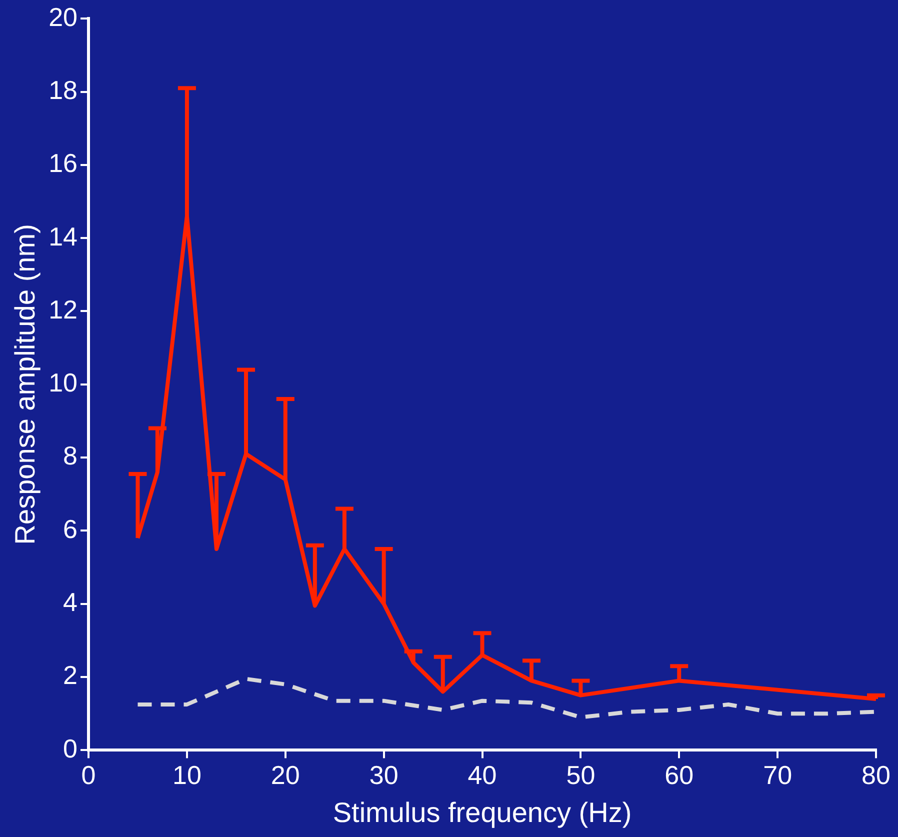 The image size is (898, 837). What do you see at coordinates (63, 383) in the screenshot?
I see `y-tick-label: 10` at bounding box center [63, 383].